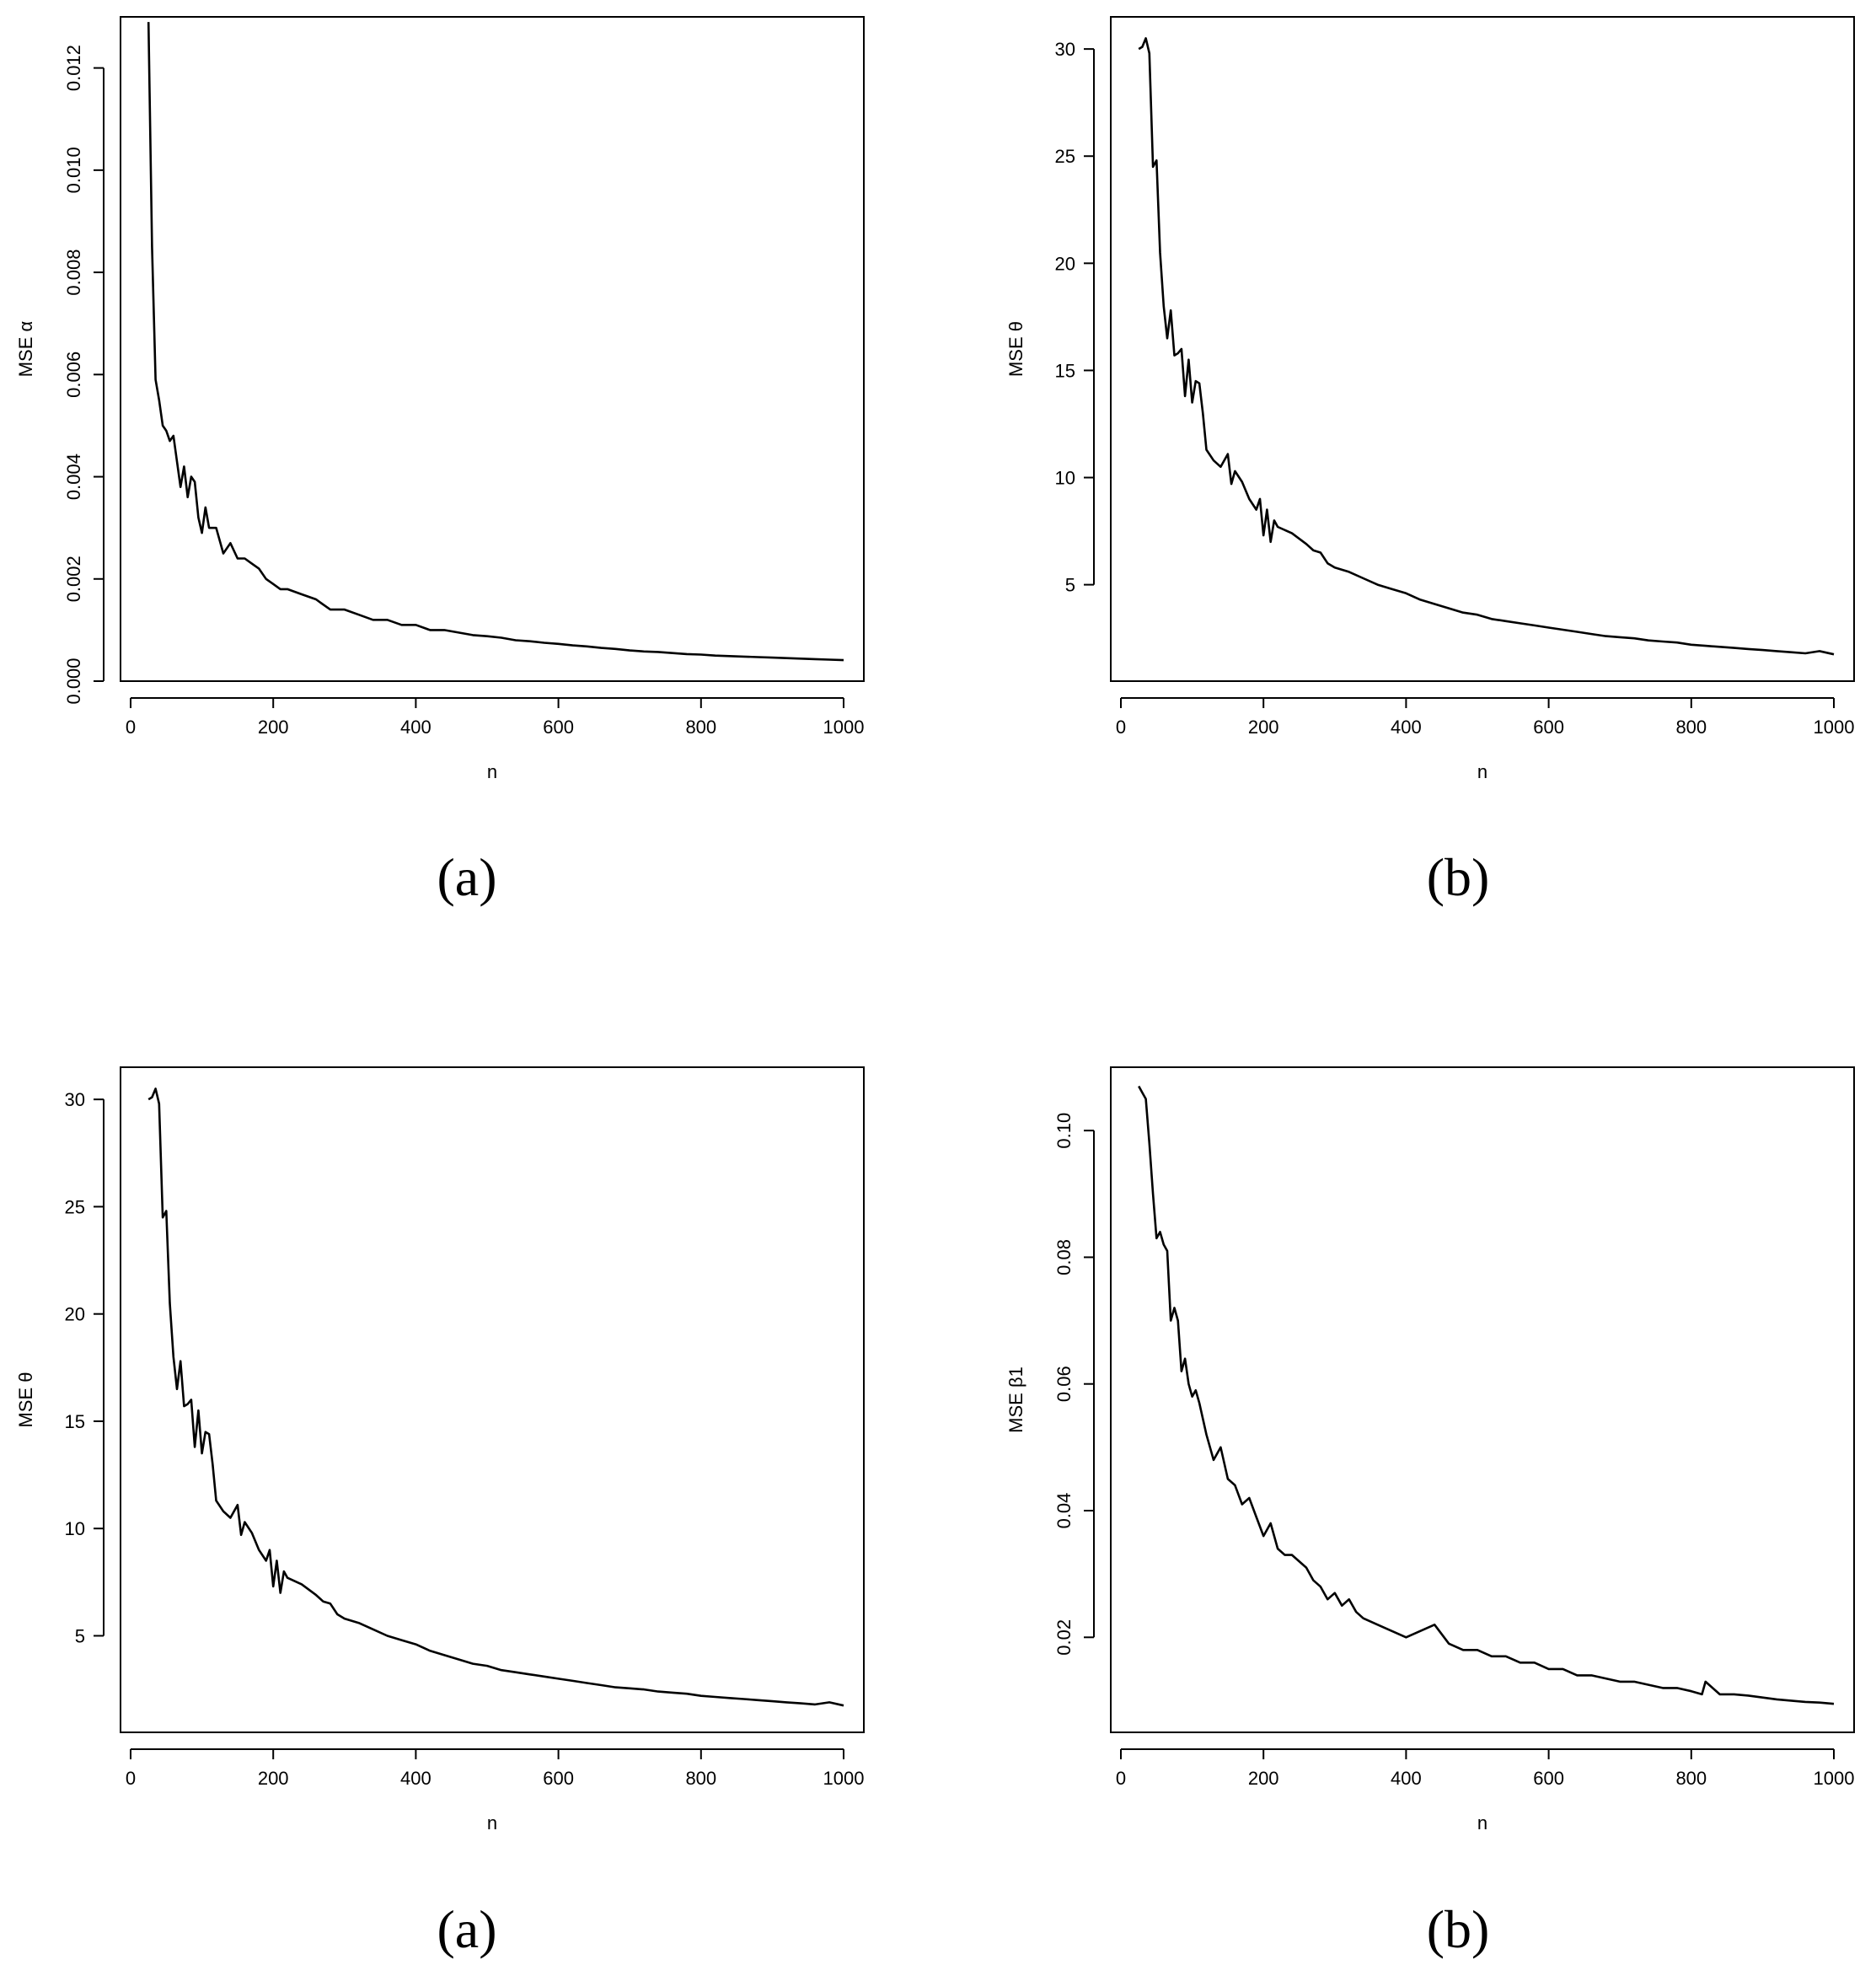  Describe the element at coordinates (73, 68) in the screenshot. I see `y-tick-label: 0.012` at that location.